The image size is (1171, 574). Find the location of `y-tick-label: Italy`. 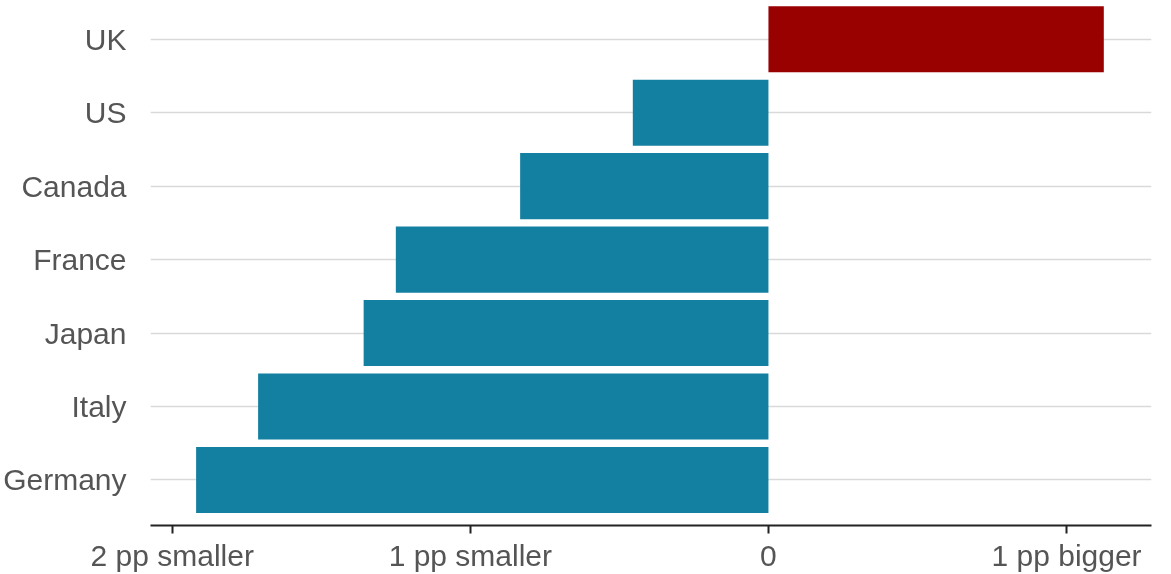

y-tick-label: Italy is located at coordinates (99, 406).